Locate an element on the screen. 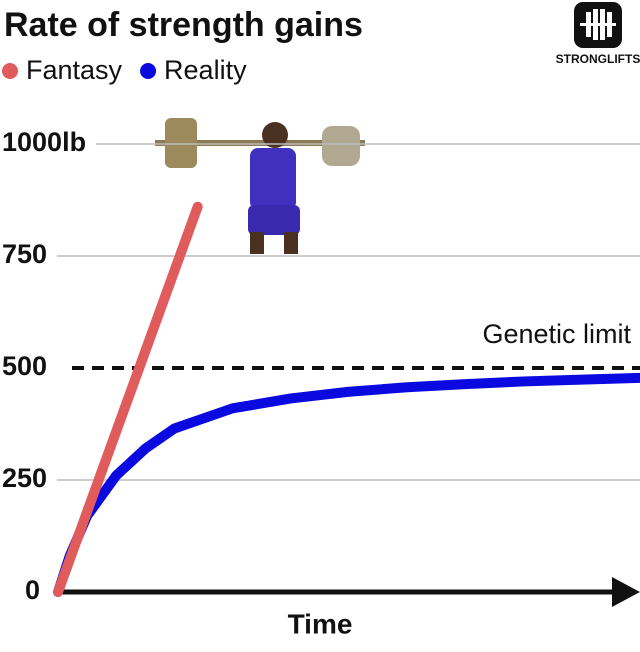 The height and width of the screenshot is (652, 640). x-axis-label: Time is located at coordinates (320, 623).